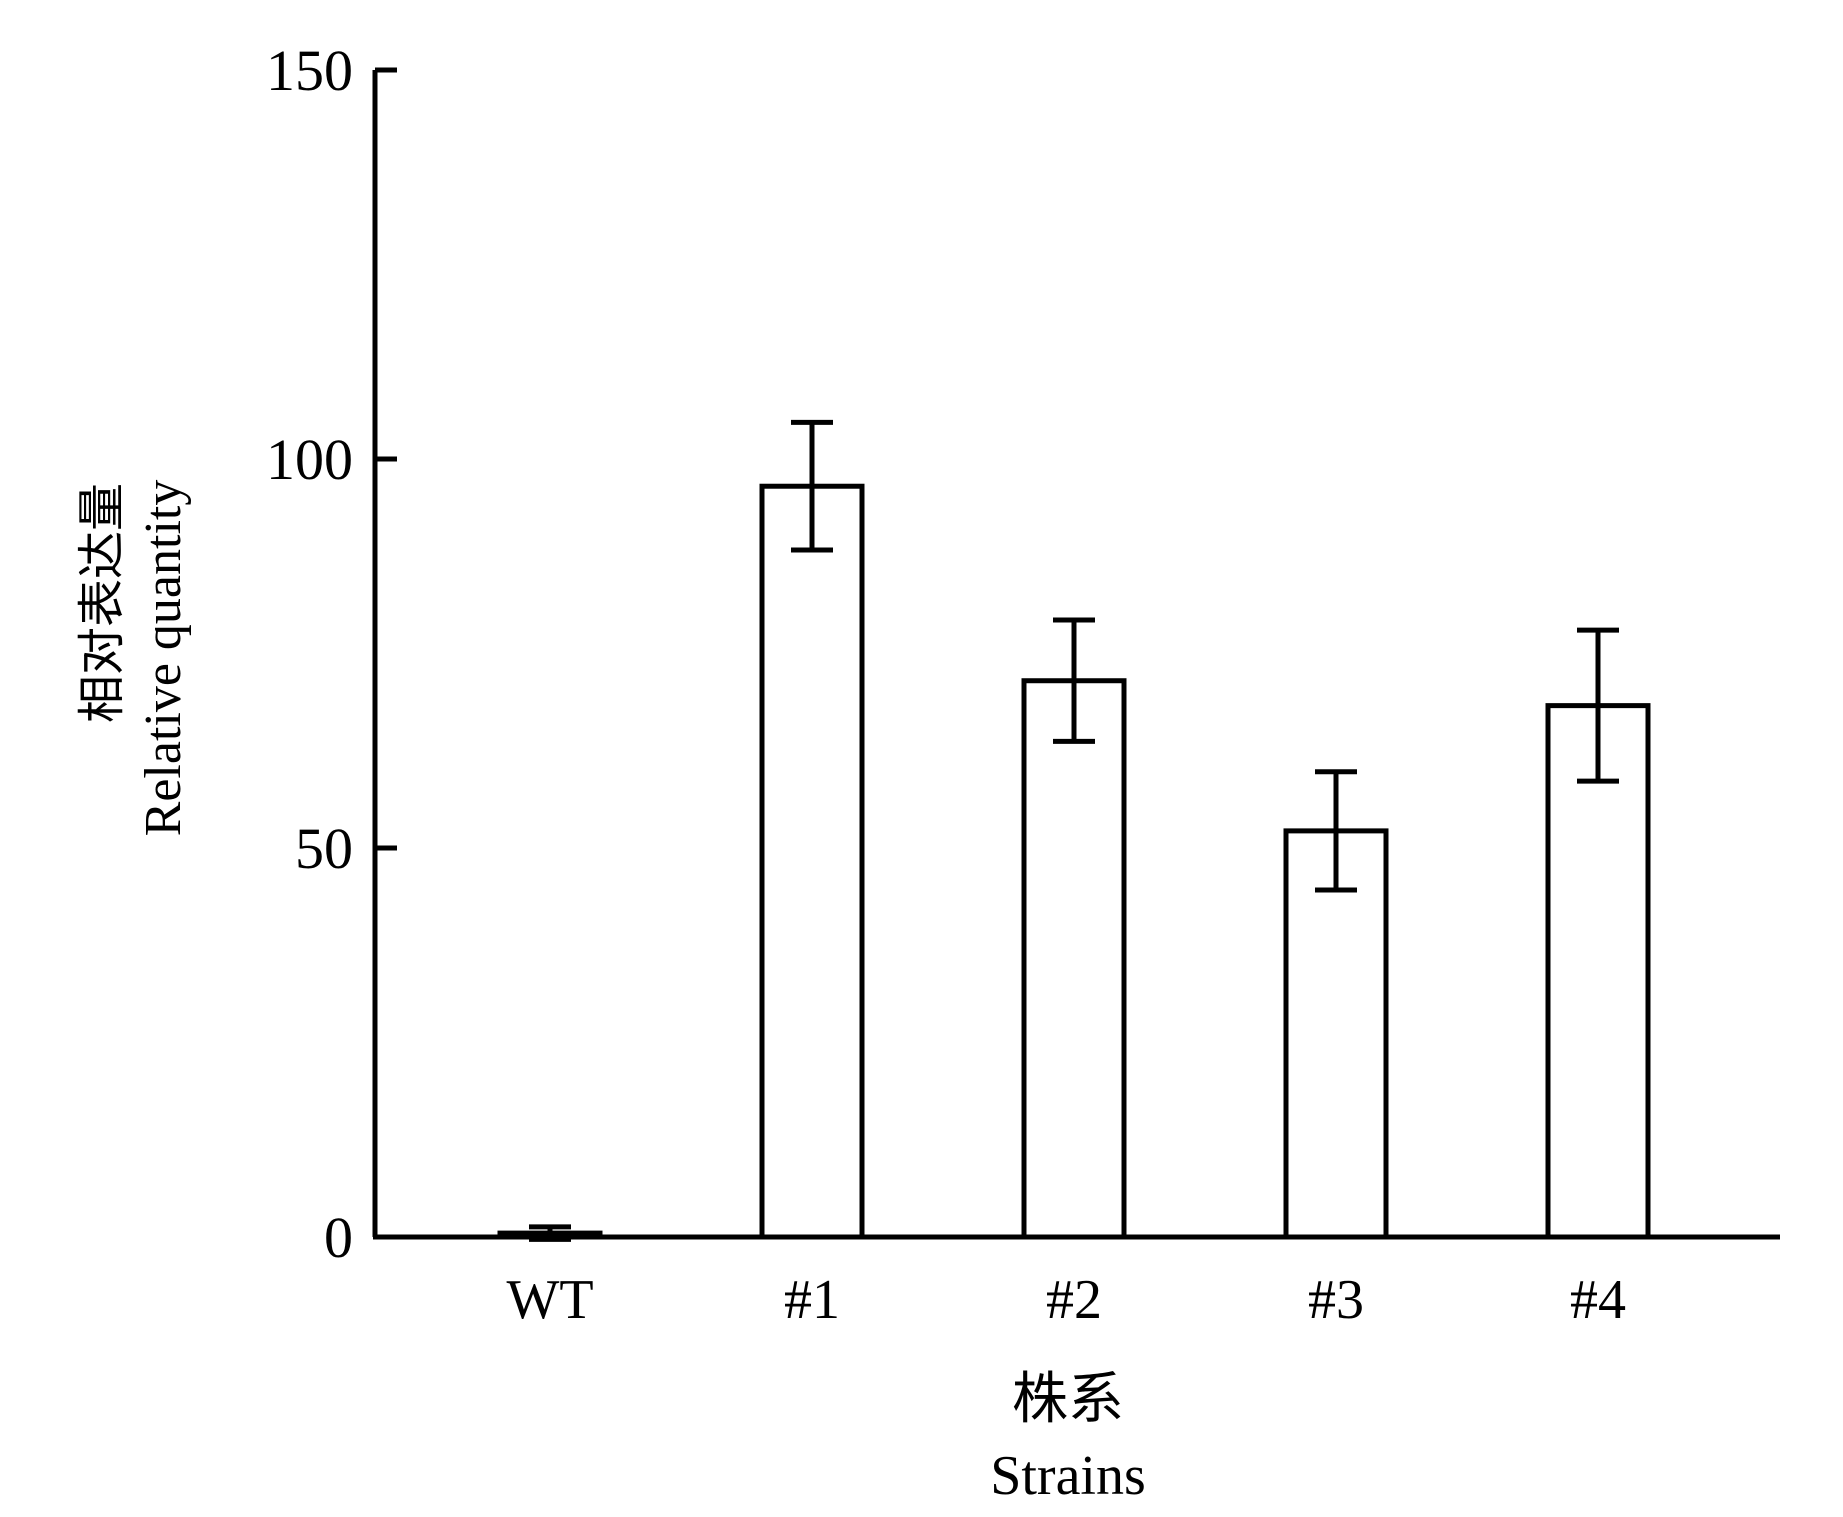 This screenshot has width=1843, height=1517. What do you see at coordinates (1068, 1400) in the screenshot?
I see `x-axis-label-chinese: 株系` at bounding box center [1068, 1400].